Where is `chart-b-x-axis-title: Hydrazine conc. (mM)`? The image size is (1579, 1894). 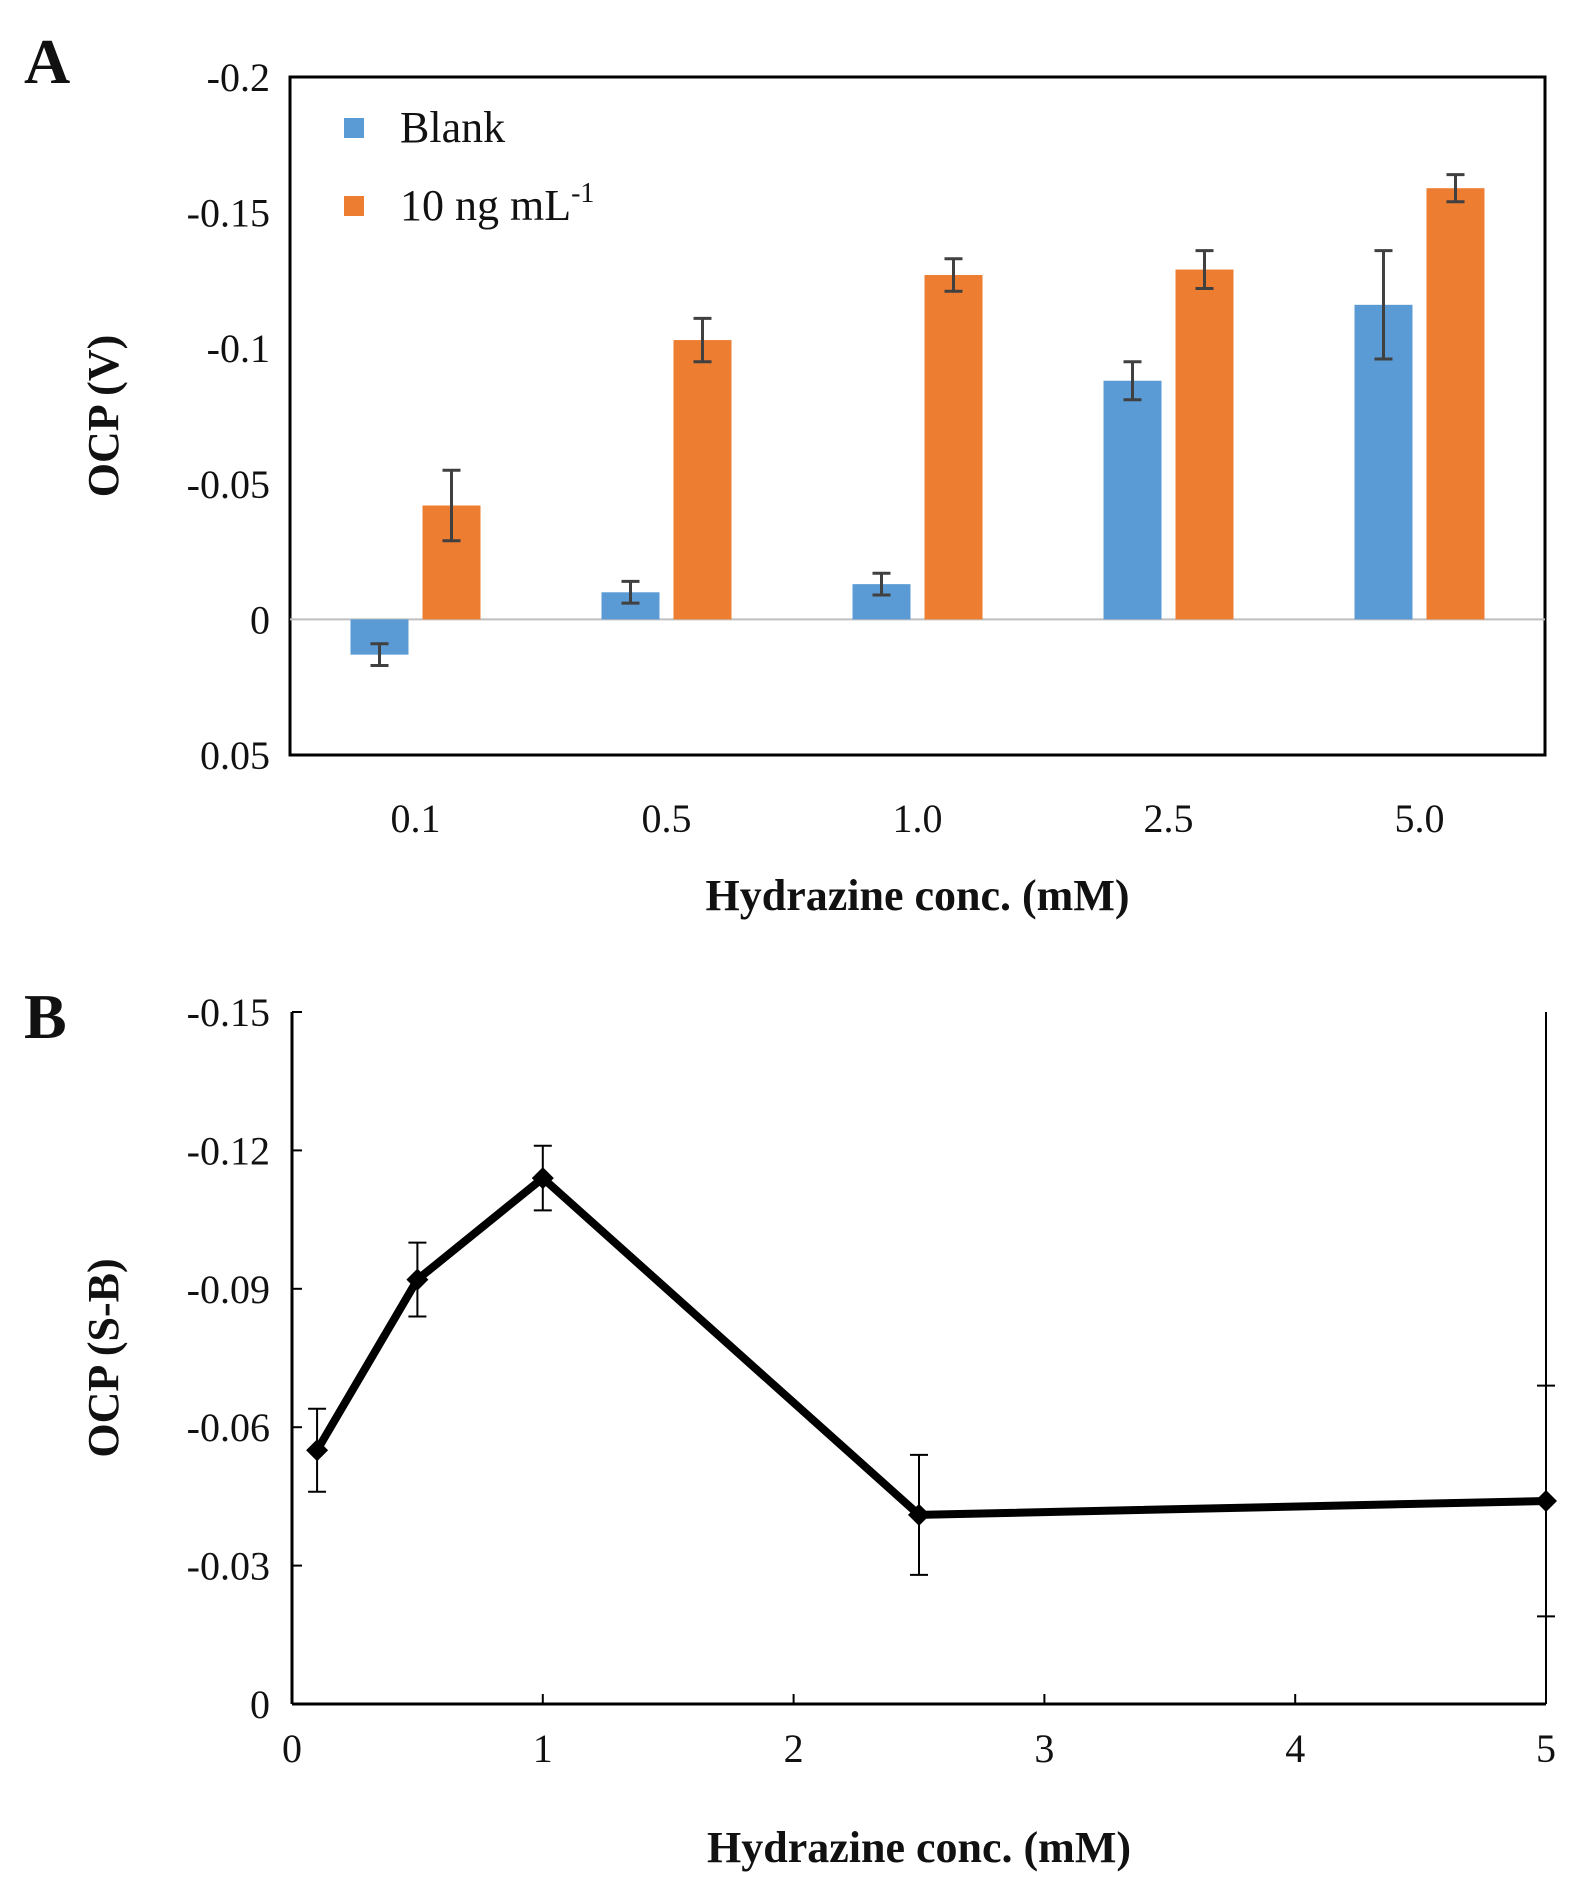
chart-b-x-axis-title: Hydrazine conc. (mM) is located at coordinates (919, 1847).